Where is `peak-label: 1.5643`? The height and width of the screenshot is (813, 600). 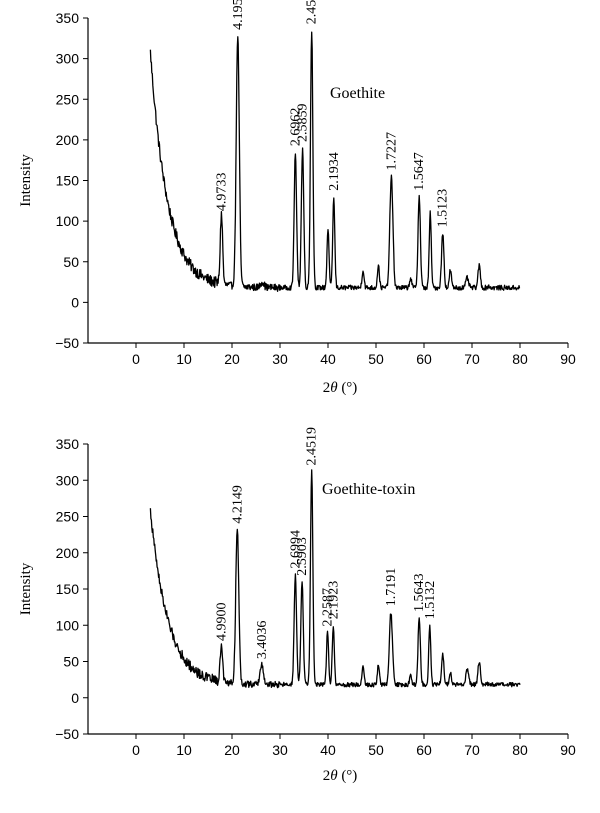 peak-label: 1.5643 is located at coordinates (419, 593).